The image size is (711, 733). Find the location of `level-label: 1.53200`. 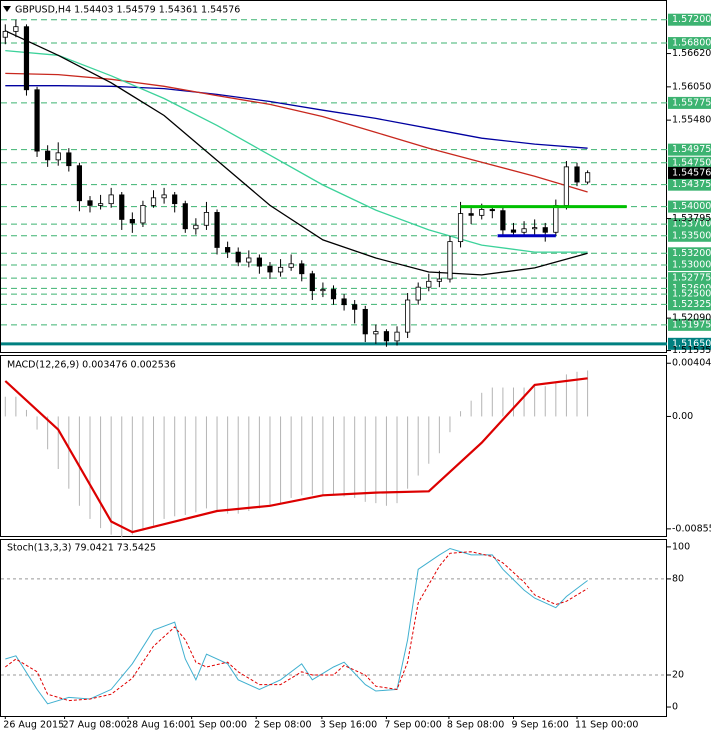

level-label: 1.53200 is located at coordinates (691, 253).